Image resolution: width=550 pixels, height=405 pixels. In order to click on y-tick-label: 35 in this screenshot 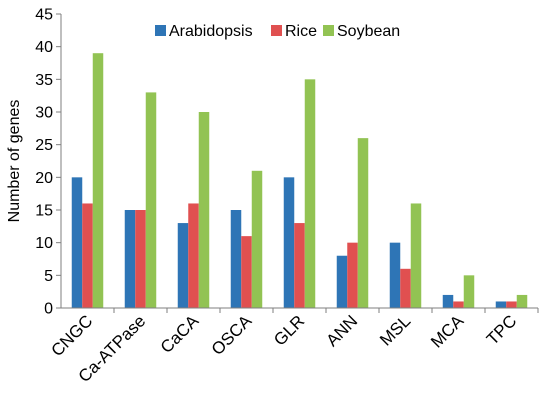, I will do `click(44, 80)`.